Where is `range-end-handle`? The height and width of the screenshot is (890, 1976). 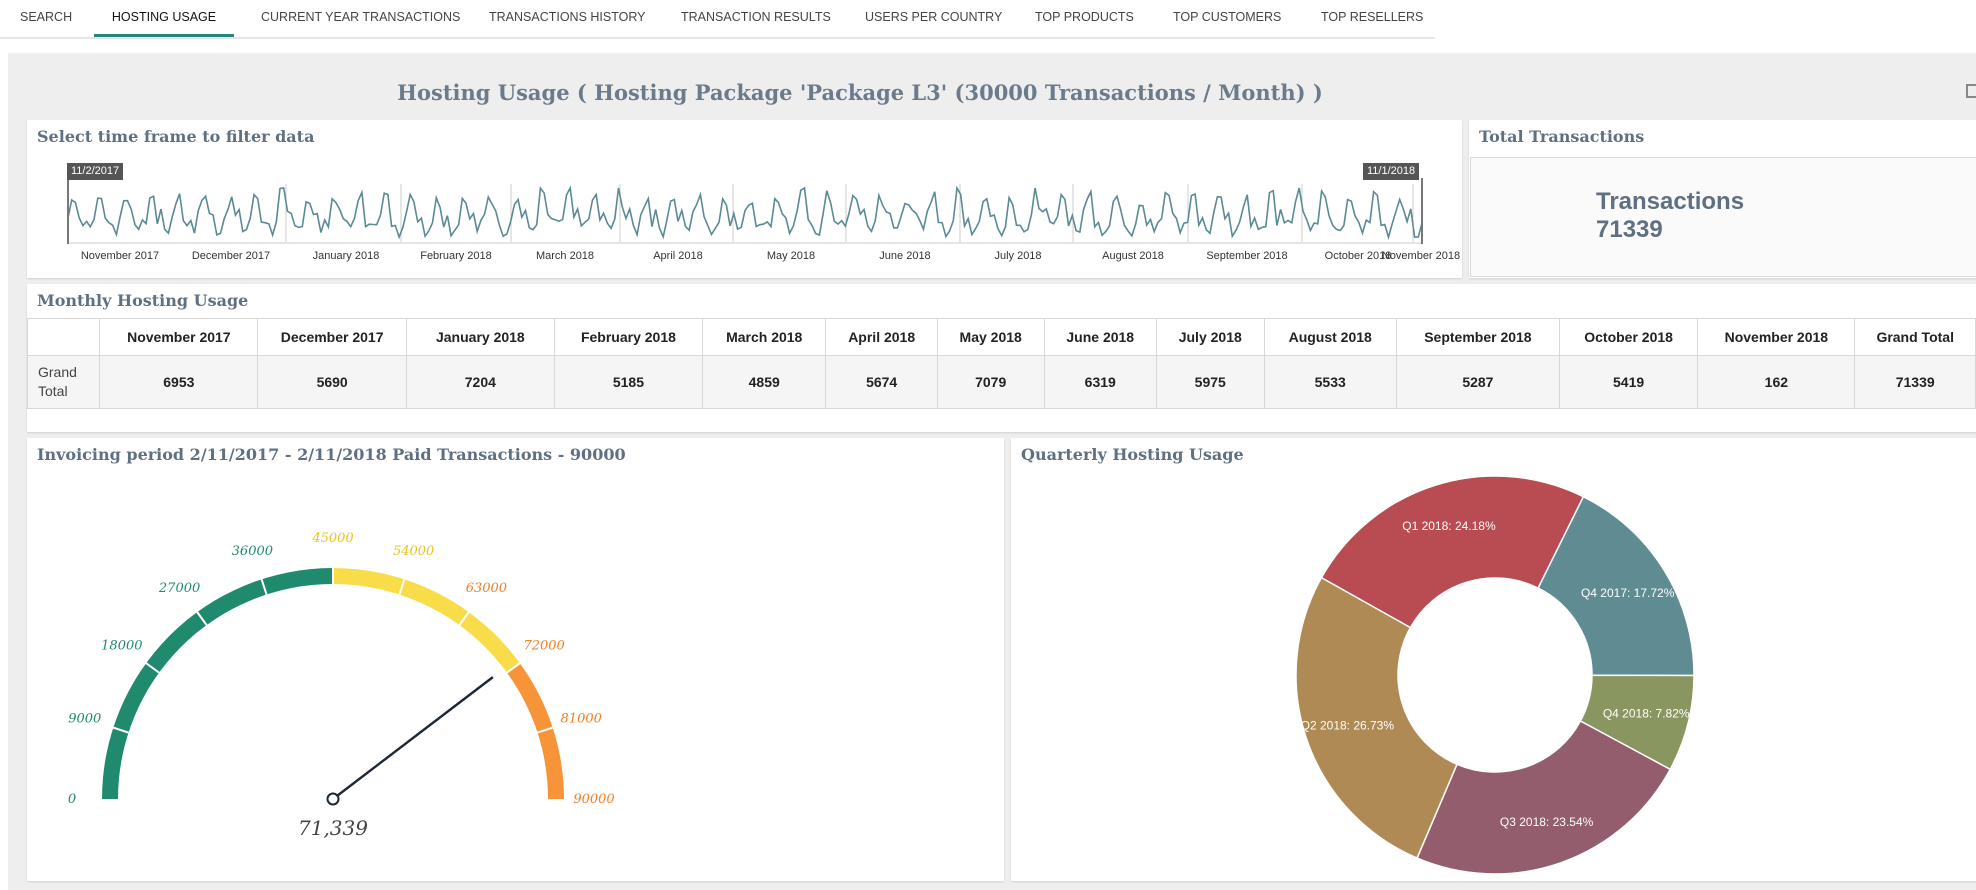
range-end-handle is located at coordinates (1422, 211).